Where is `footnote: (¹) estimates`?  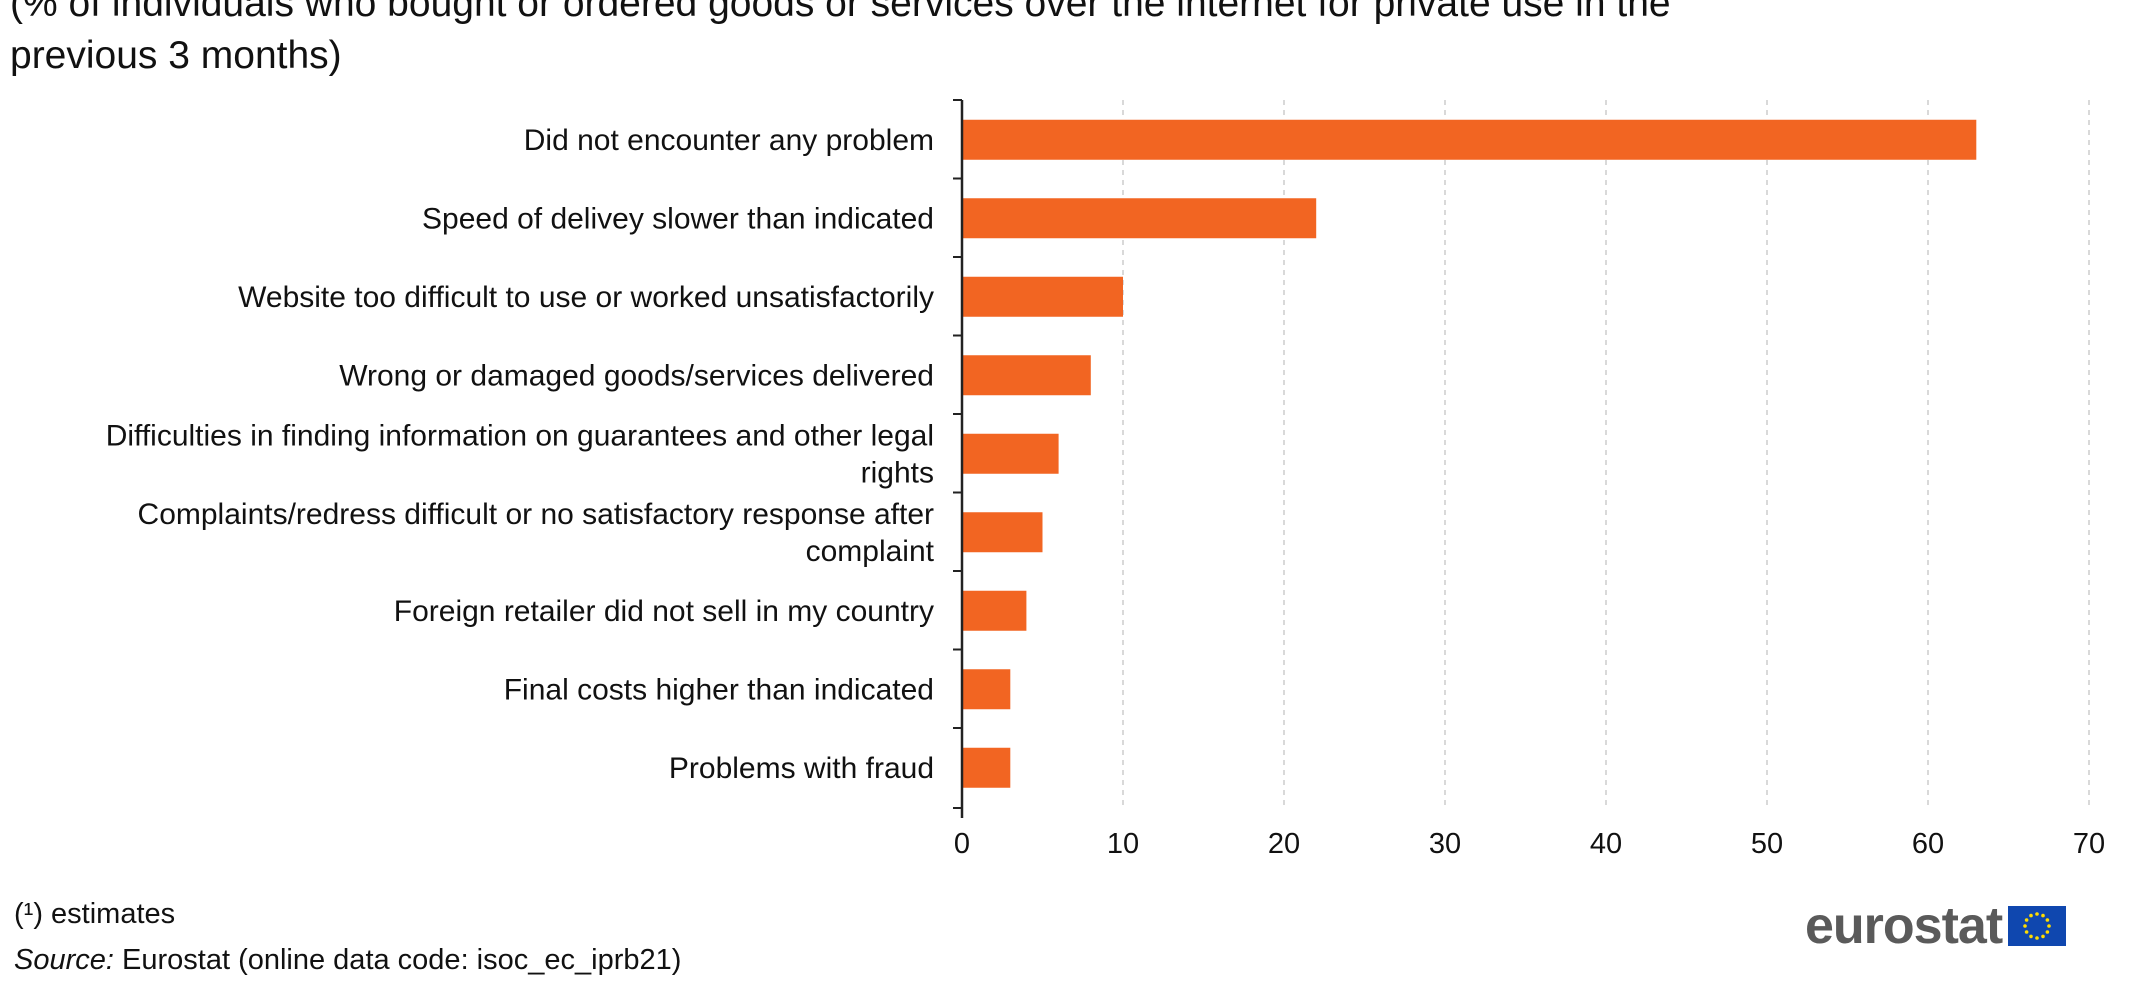 footnote: (¹) estimates is located at coordinates (95, 914).